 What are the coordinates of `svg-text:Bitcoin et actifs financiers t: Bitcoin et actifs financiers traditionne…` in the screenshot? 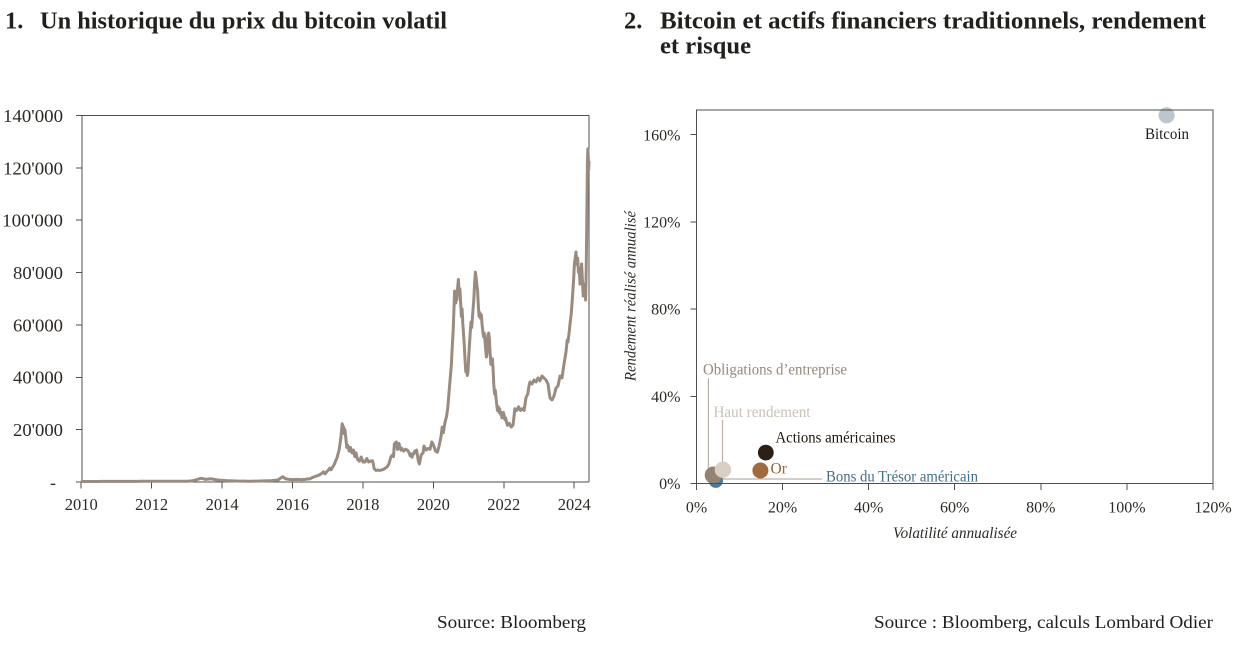 It's located at (933, 21).